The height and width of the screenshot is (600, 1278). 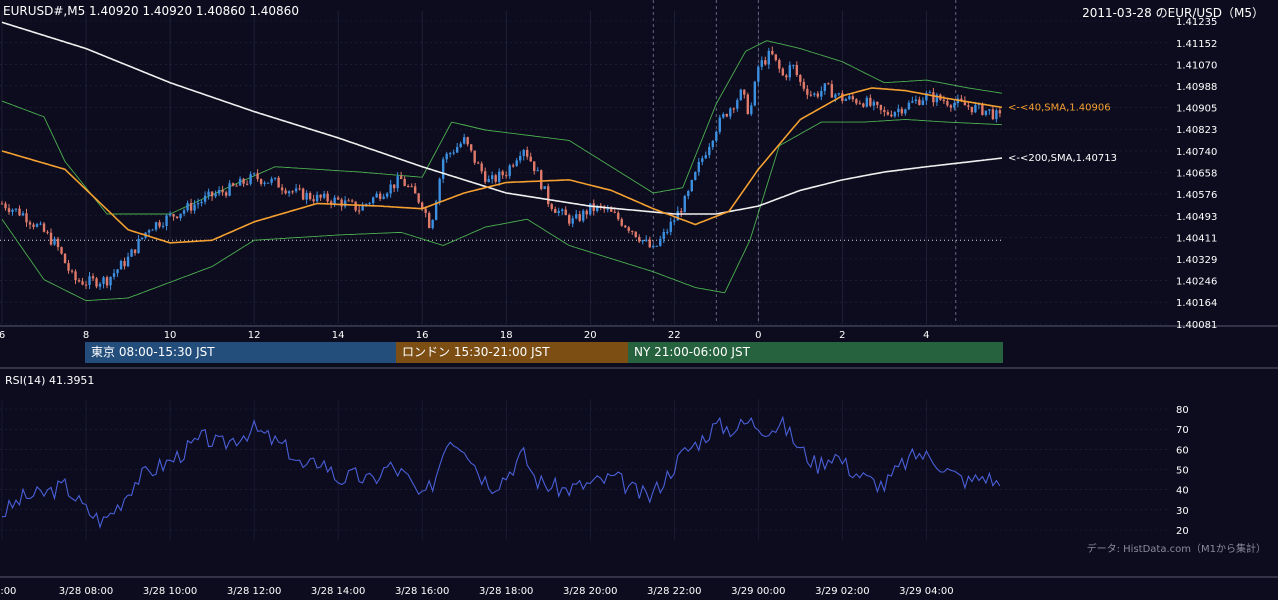 What do you see at coordinates (506, 591) in the screenshot?
I see `time-tick-label: 3/28 18:00` at bounding box center [506, 591].